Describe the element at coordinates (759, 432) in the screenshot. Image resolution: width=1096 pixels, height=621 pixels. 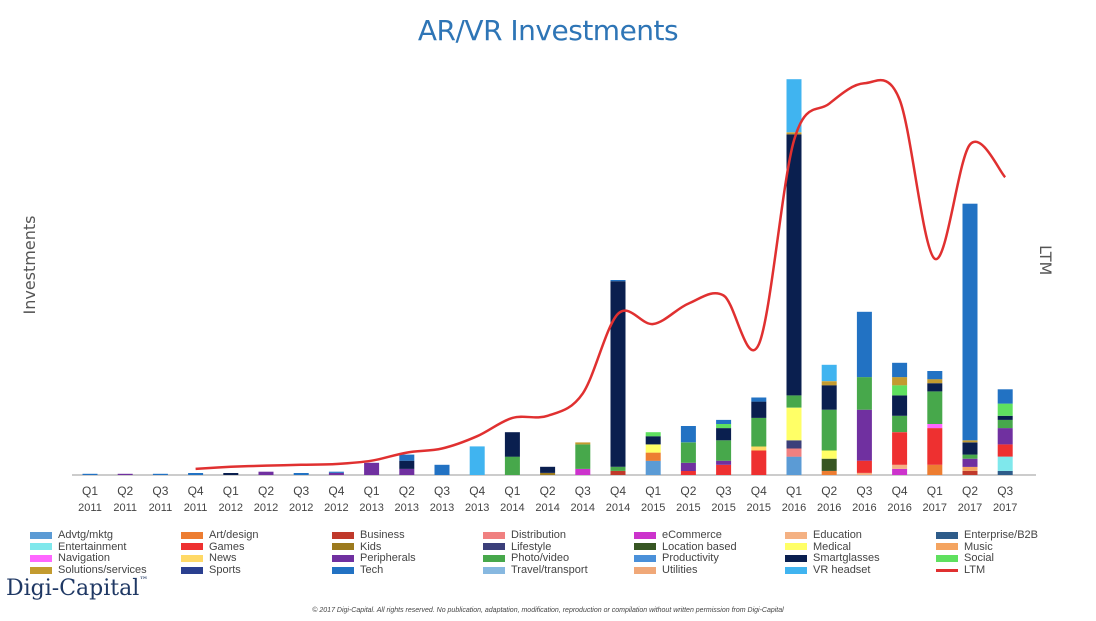
I see `bar-segment-photo-video-q4-2015` at that location.